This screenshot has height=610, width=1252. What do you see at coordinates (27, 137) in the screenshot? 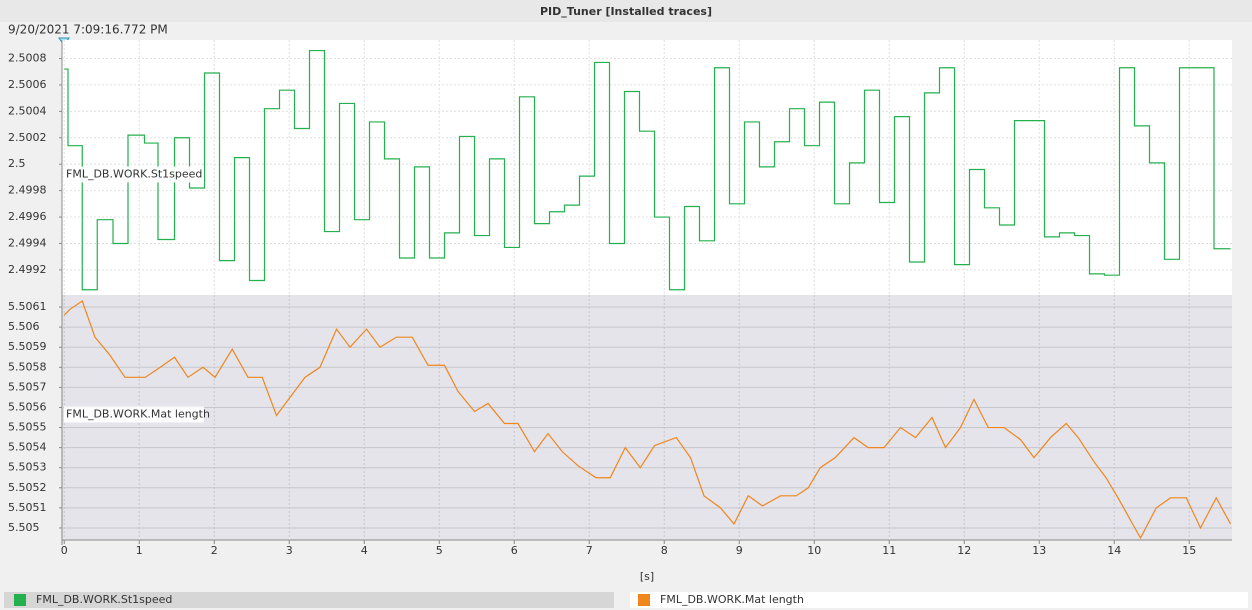
I see `y-tick-label: 2.5002` at bounding box center [27, 137].